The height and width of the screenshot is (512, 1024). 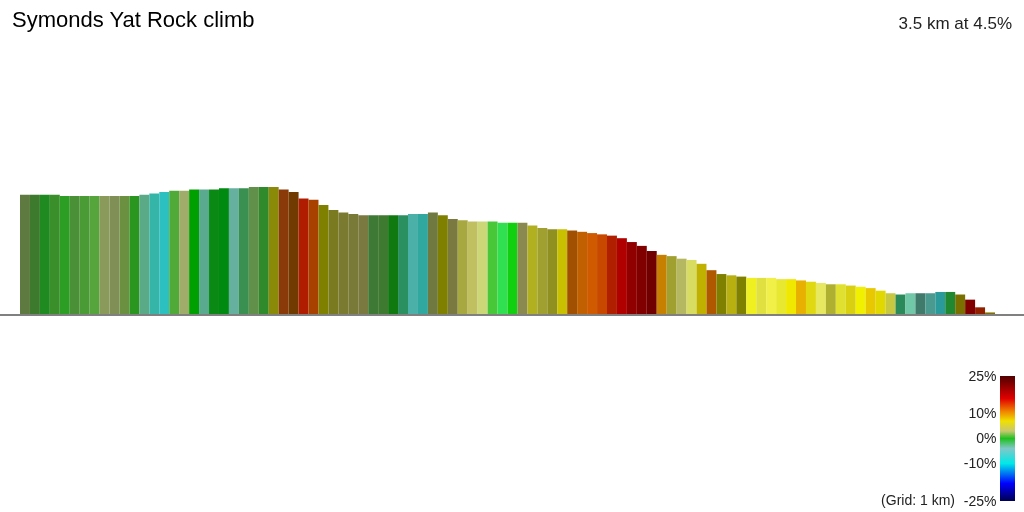 I want to click on chart-title: Symonds Yat Rock climb, so click(x=133, y=19).